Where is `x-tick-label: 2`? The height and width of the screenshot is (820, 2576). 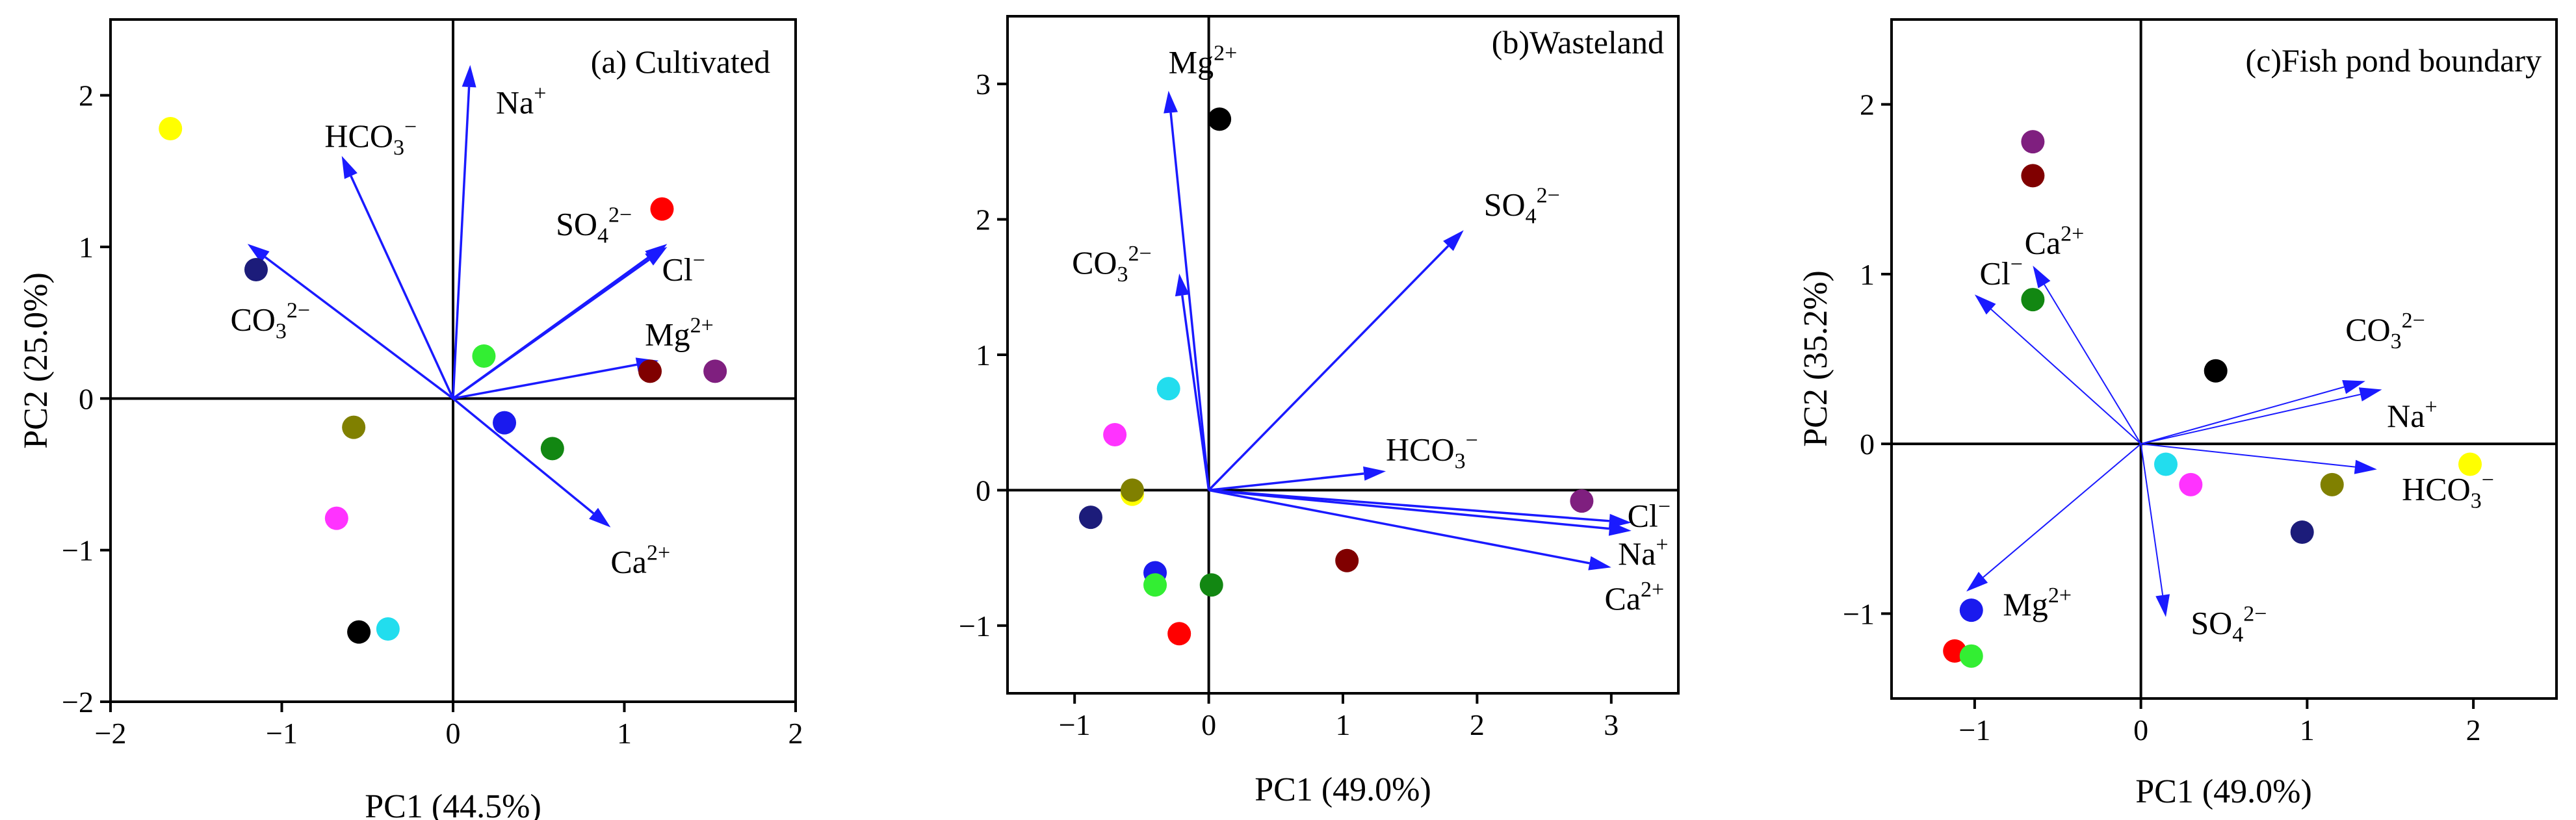
x-tick-label: 2 is located at coordinates (795, 733).